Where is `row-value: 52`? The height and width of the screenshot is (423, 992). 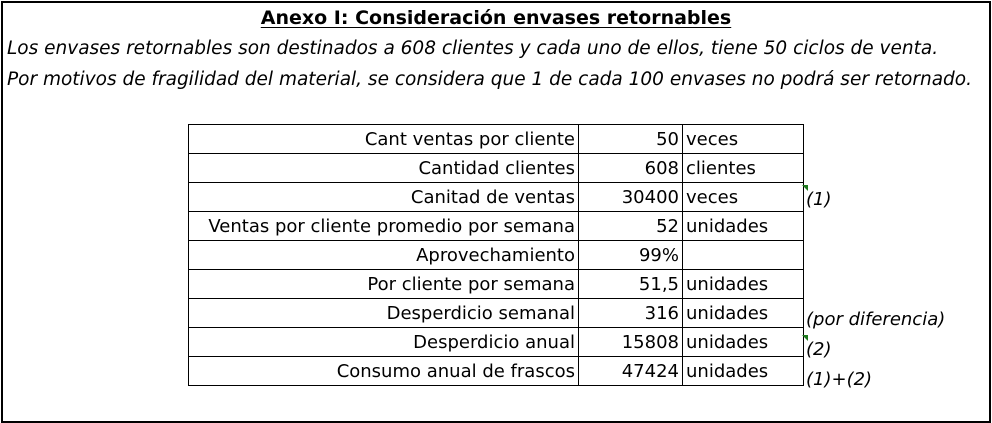 row-value: 52 is located at coordinates (630, 226).